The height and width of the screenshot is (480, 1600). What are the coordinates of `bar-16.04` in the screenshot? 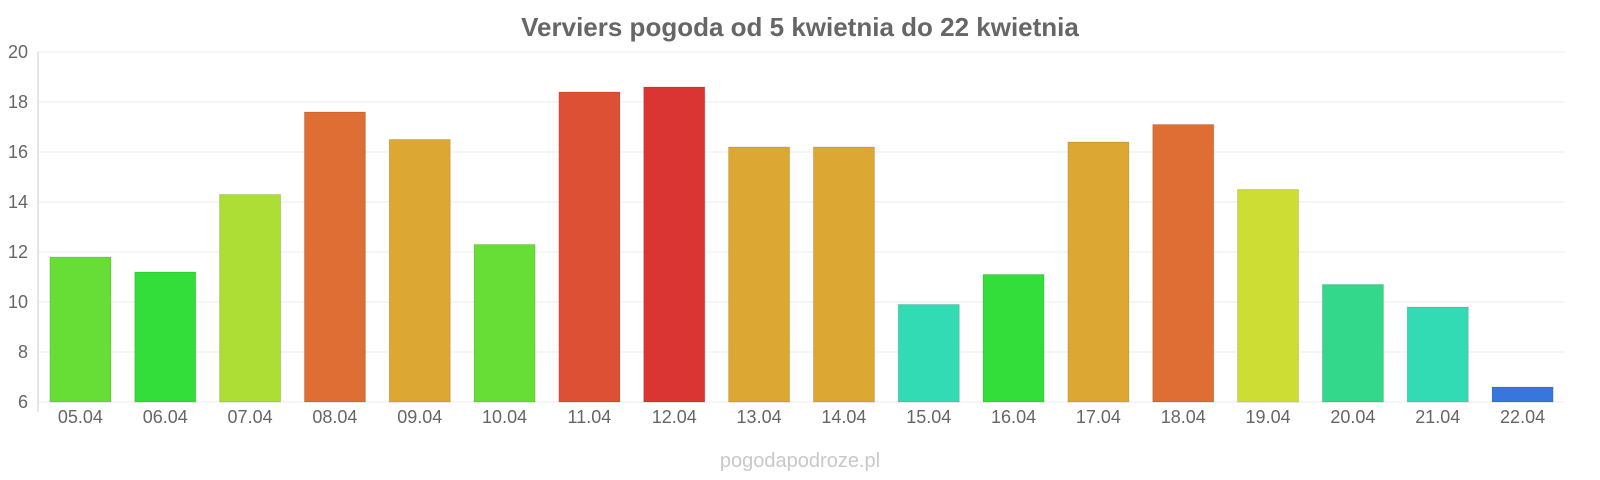 It's located at (1013, 338).